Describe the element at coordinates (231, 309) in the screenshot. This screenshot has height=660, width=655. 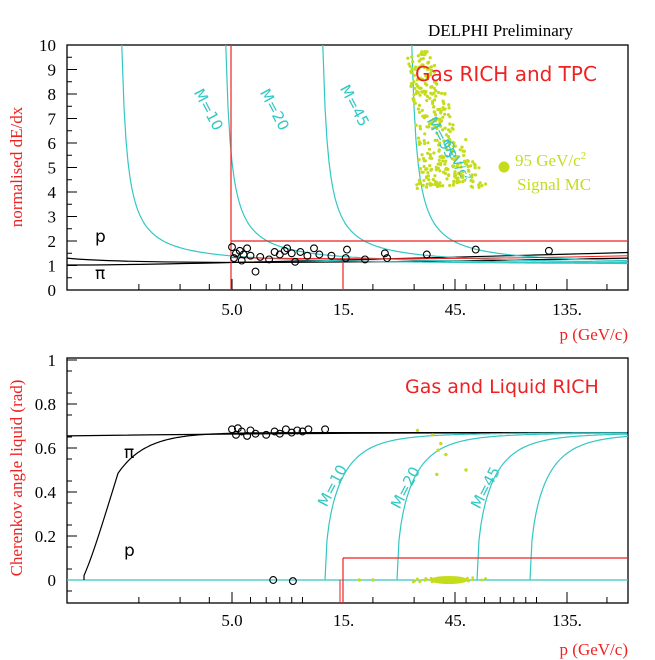
I see `top-xtick-label: 5.0` at that location.